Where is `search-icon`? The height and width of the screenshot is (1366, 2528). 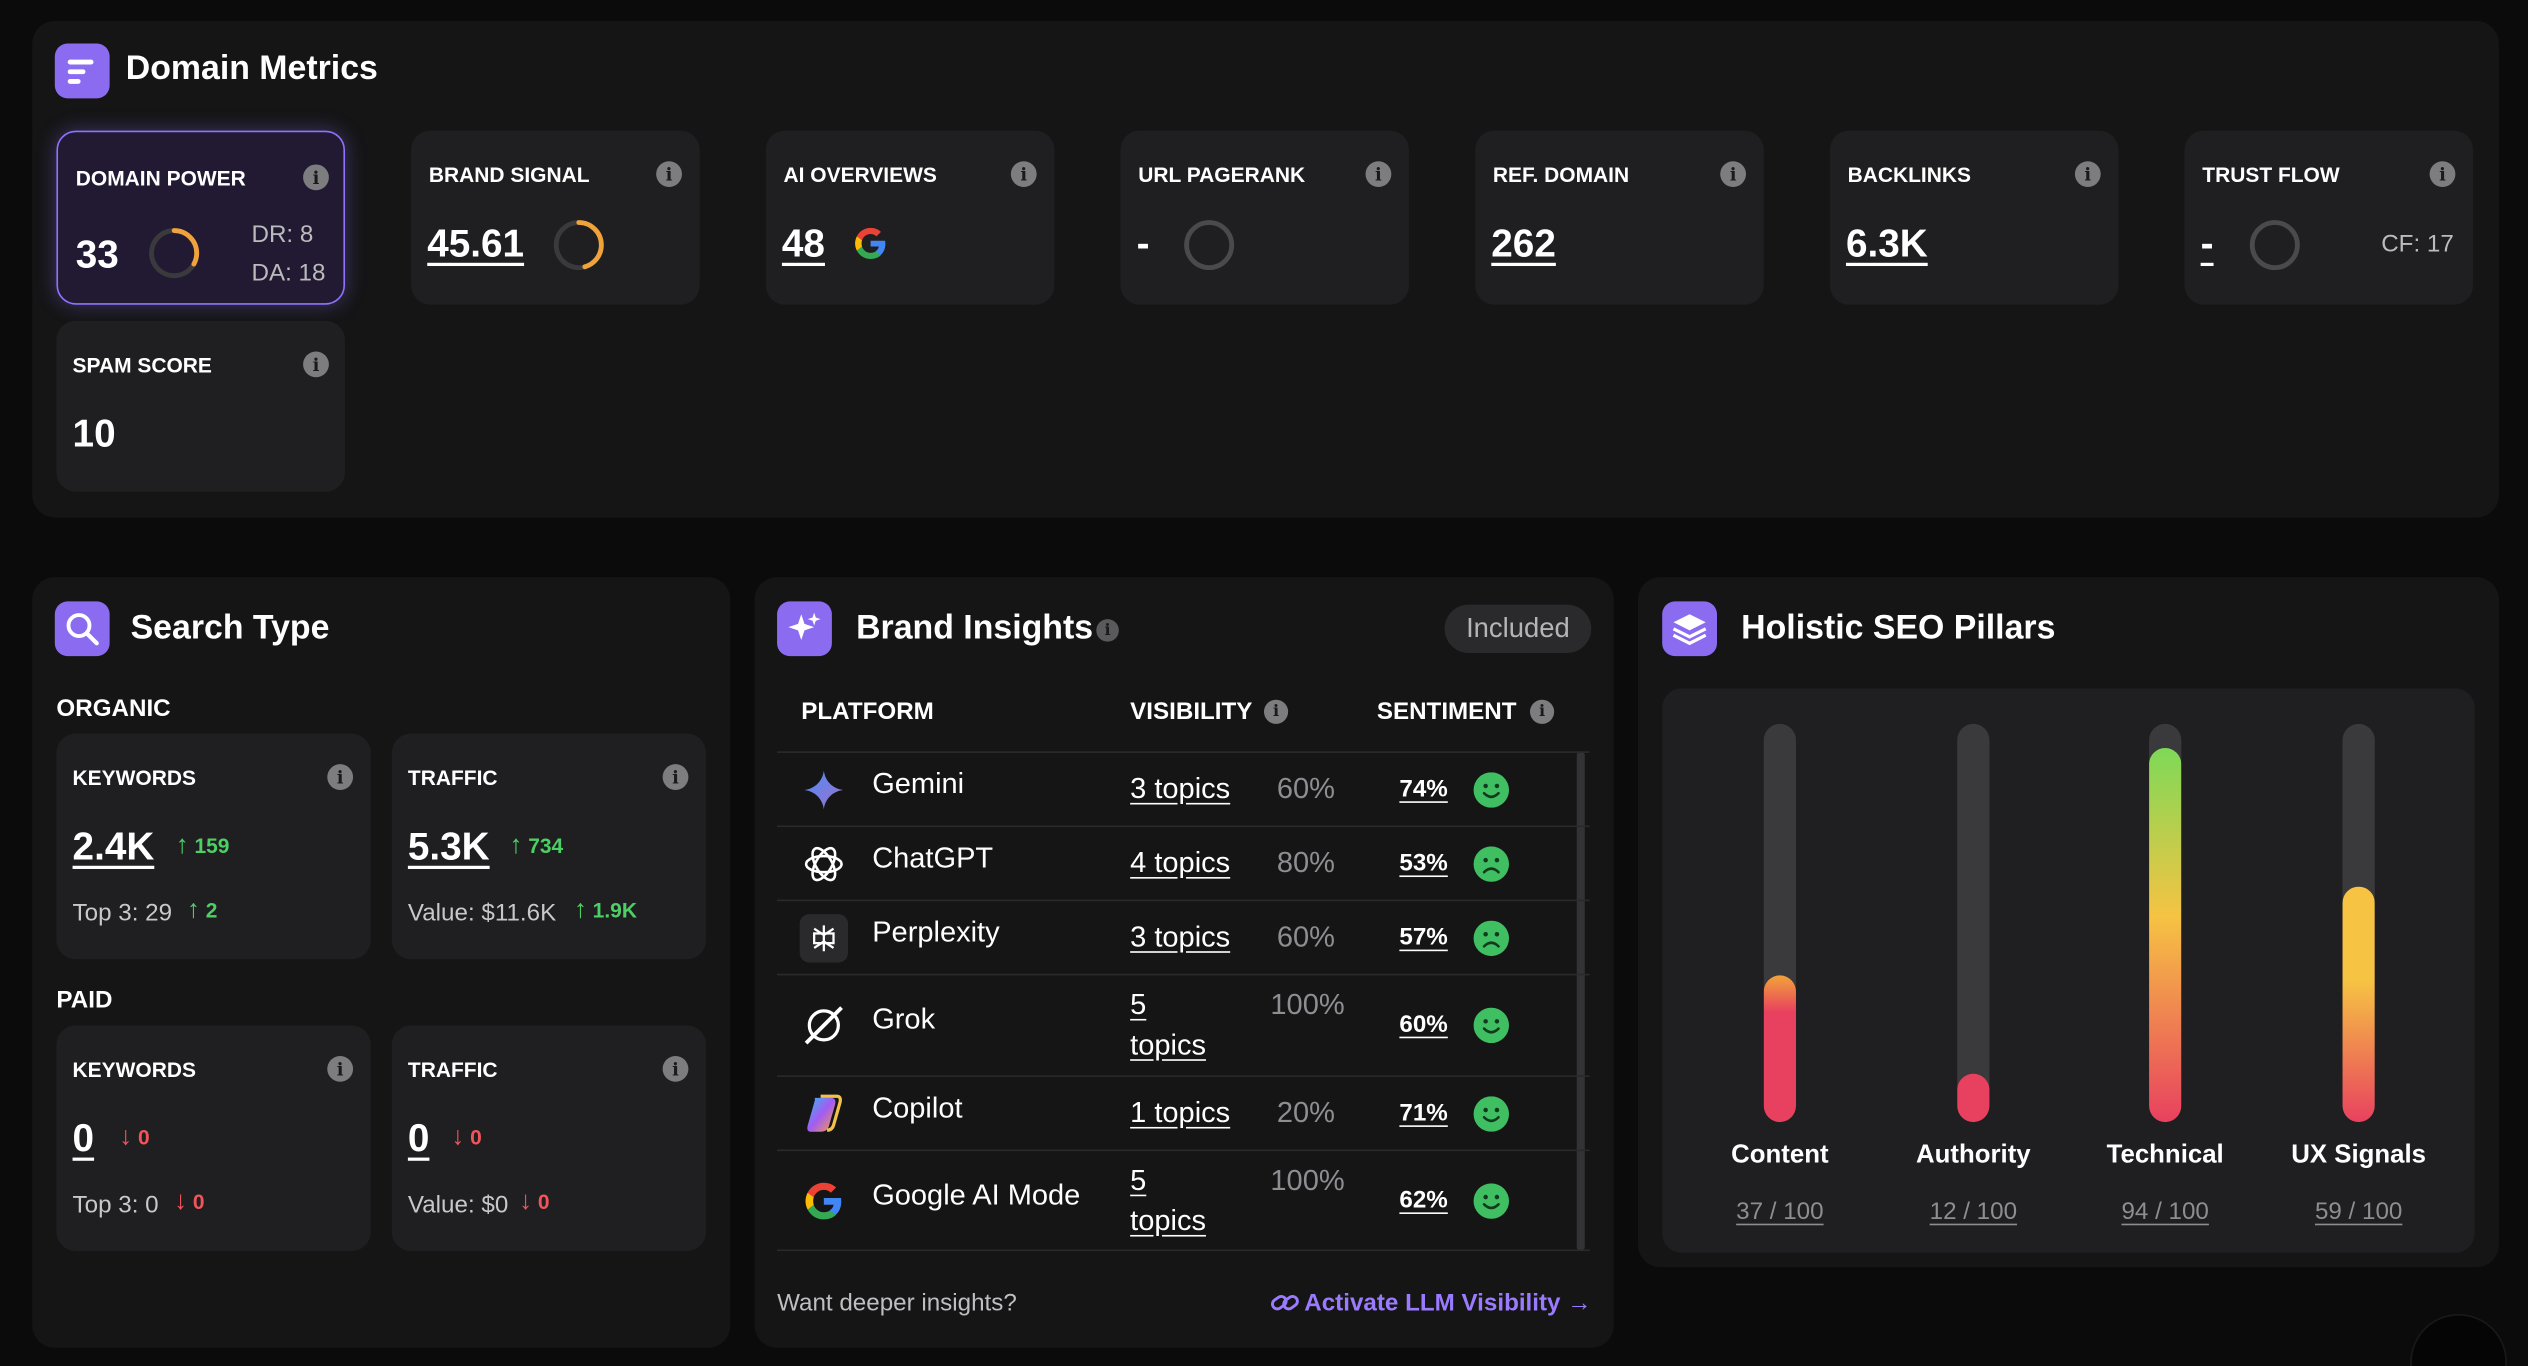 search-icon is located at coordinates (82, 629).